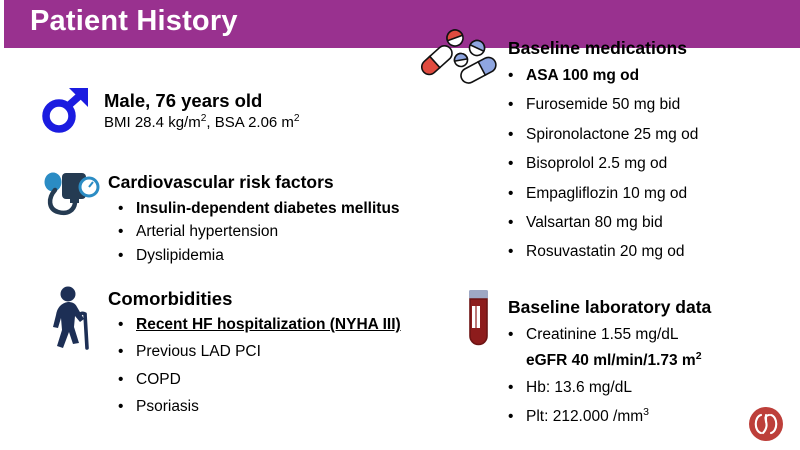 The width and height of the screenshot is (800, 450). I want to click on elderly-person-with-cane-icon, so click(71, 321).